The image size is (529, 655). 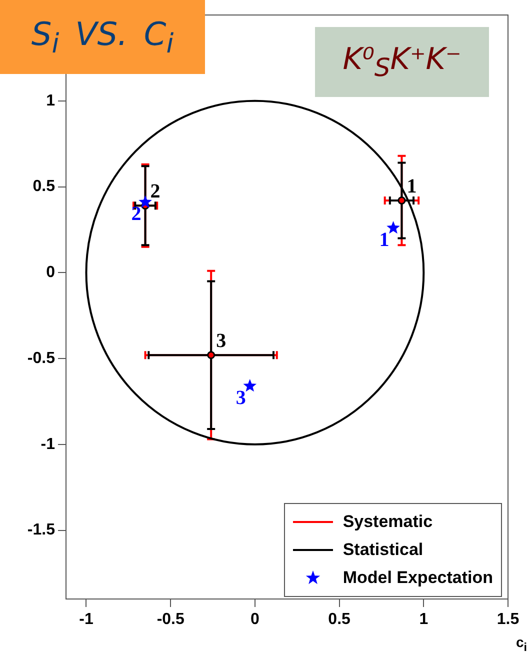 What do you see at coordinates (48, 444) in the screenshot?
I see `y-tick-label: -1` at bounding box center [48, 444].